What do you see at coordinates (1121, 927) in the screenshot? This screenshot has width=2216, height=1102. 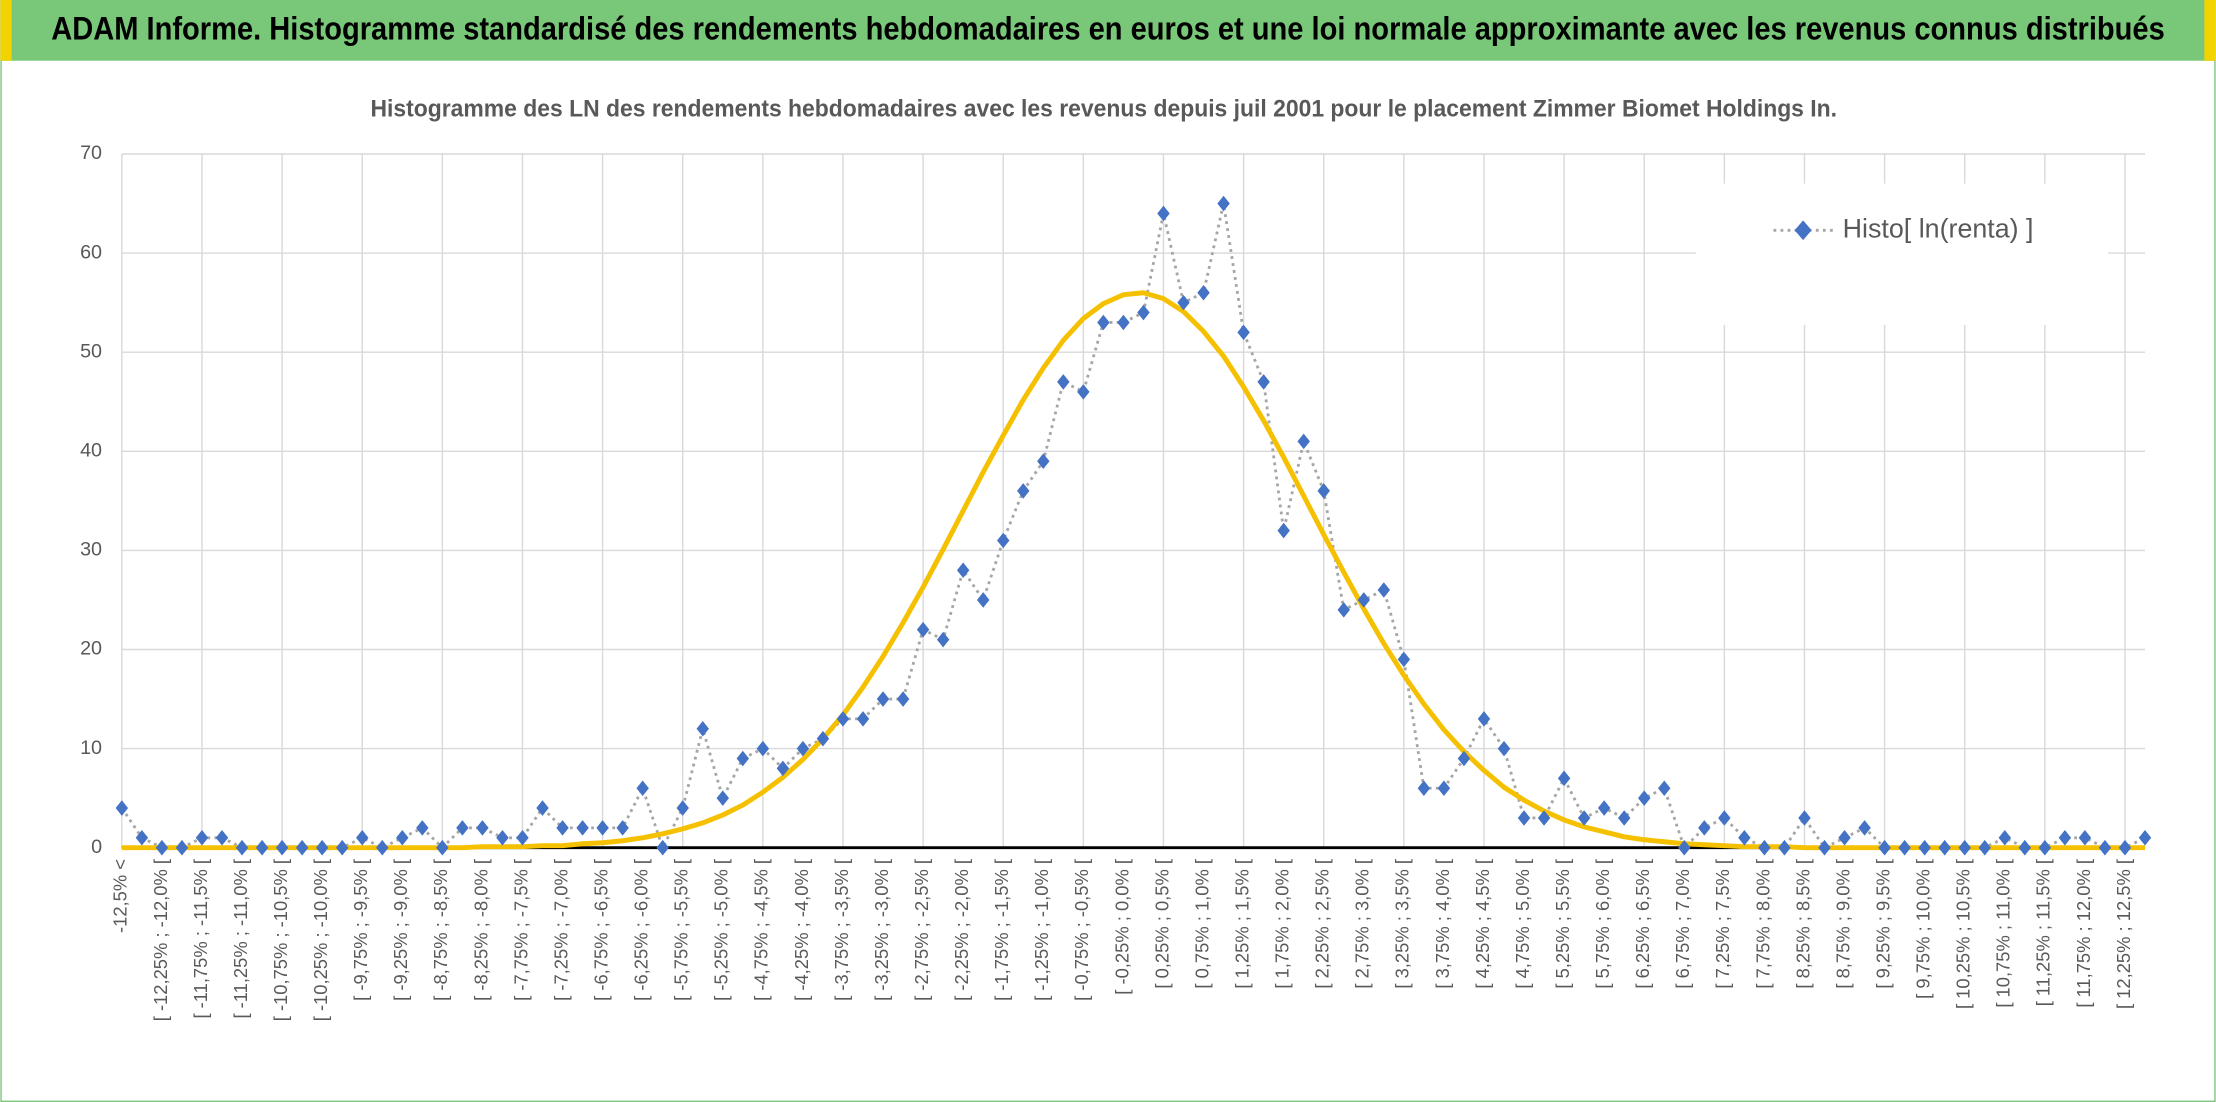 I see `x-tick-label: [ -0,25% ; 0,0% [` at bounding box center [1121, 927].